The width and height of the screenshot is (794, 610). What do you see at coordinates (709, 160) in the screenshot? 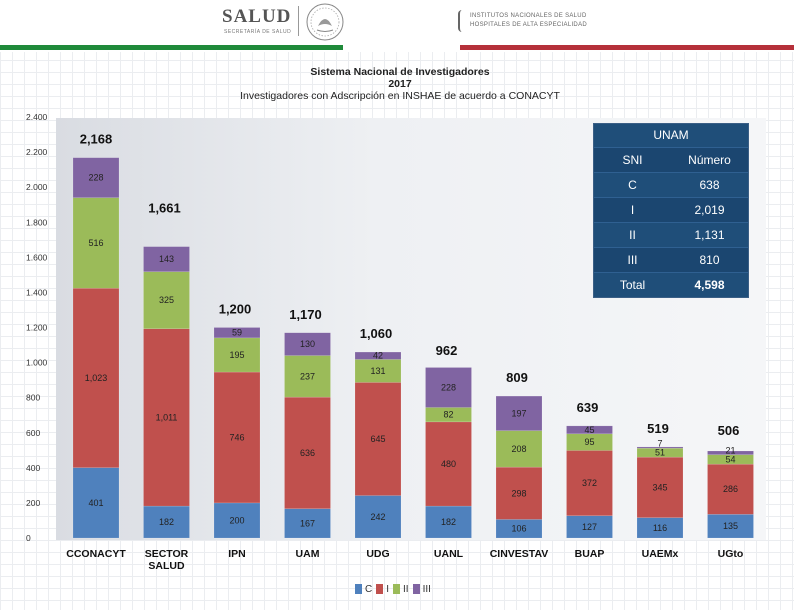
I see `unam-col-numero: Número` at bounding box center [709, 160].